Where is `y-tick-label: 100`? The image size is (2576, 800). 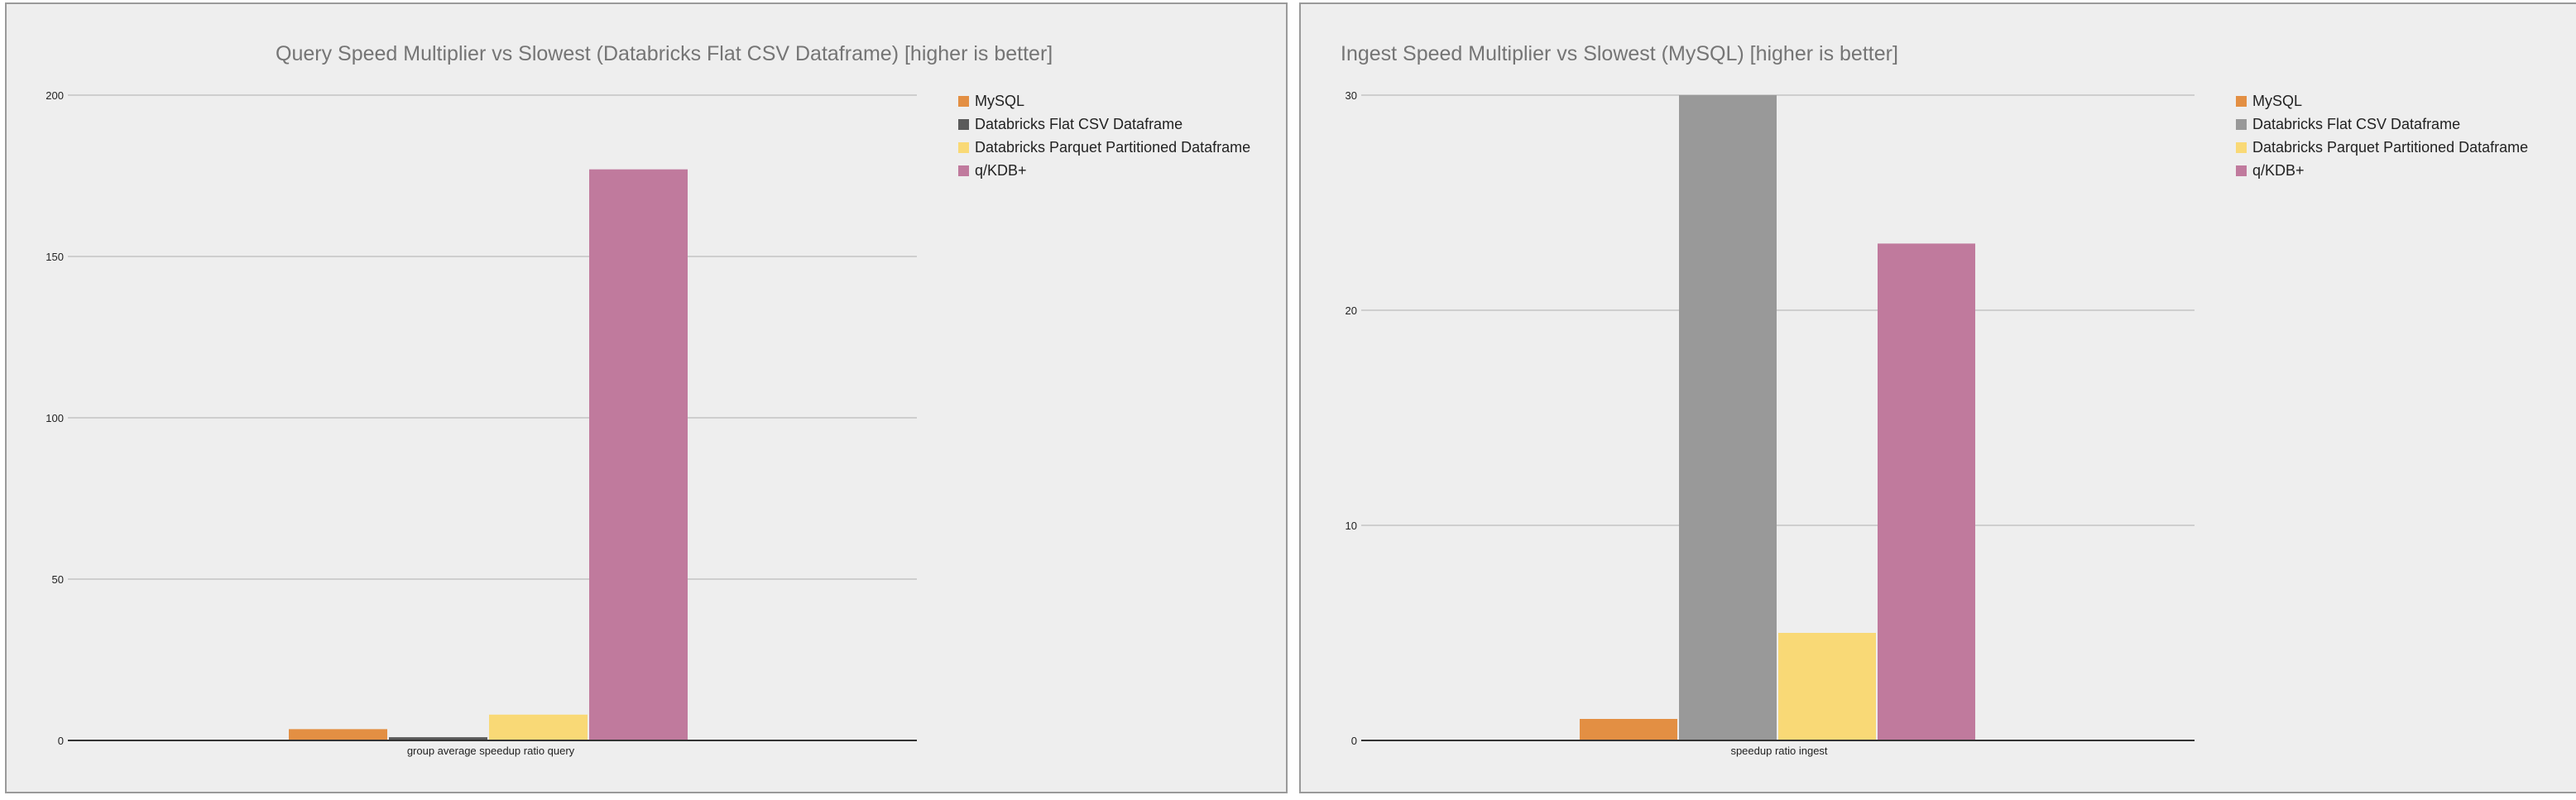
y-tick-label: 100 is located at coordinates (55, 418).